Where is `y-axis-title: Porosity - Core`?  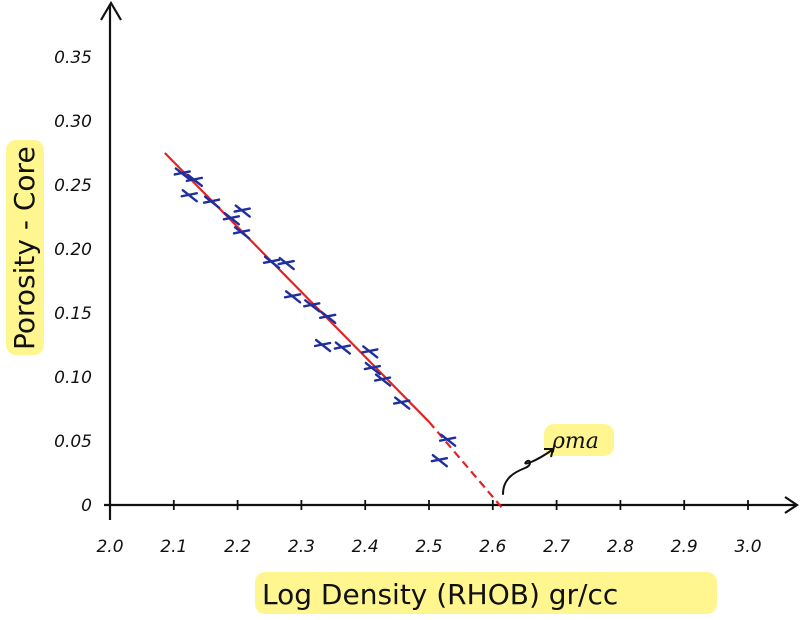 y-axis-title: Porosity - Core is located at coordinates (24, 248).